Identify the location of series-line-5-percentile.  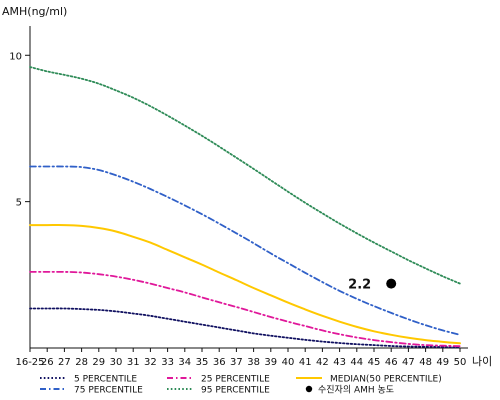
(245, 328).